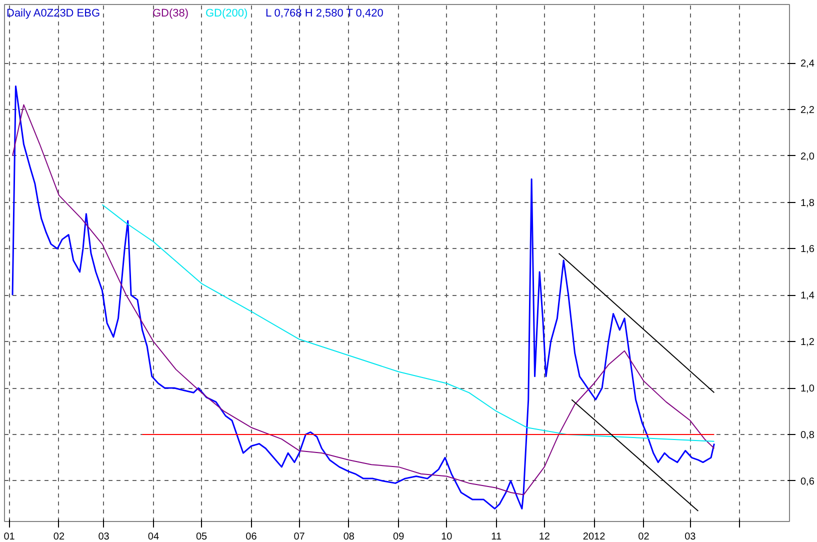 The width and height of the screenshot is (817, 542). I want to click on chart-subtitle: L 0,768 H 2,580 T 0,420, so click(325, 14).